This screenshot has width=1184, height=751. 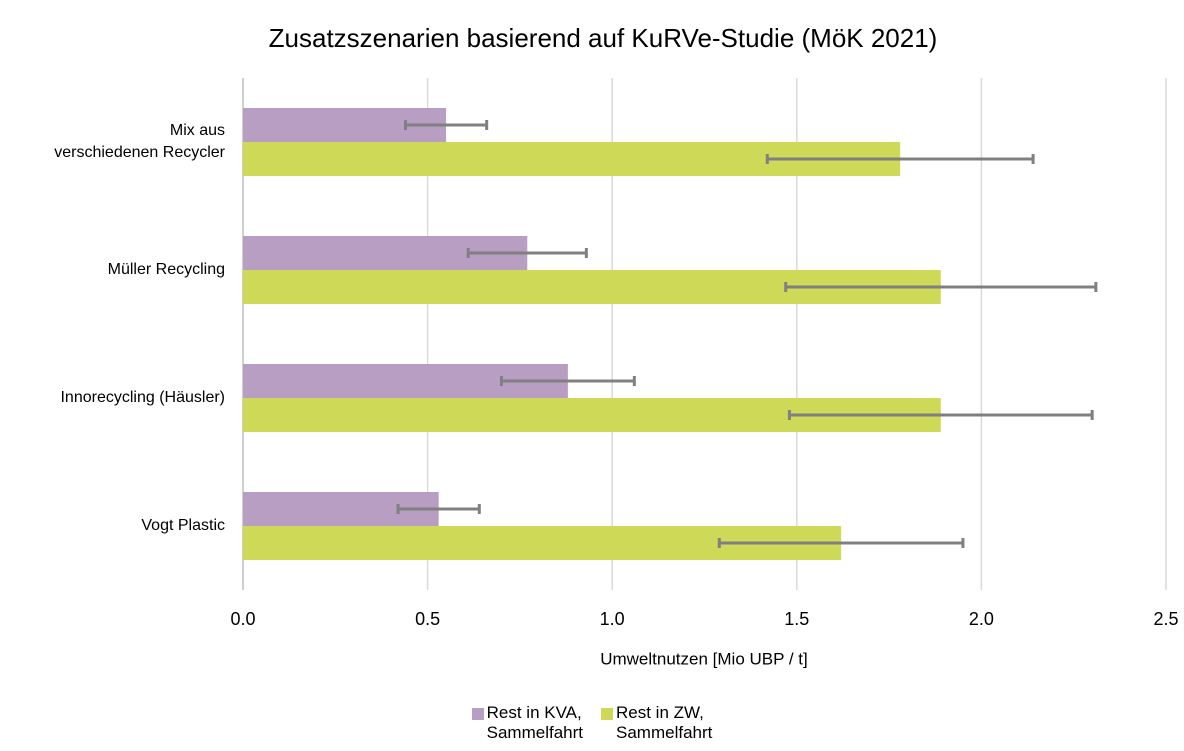 I want to click on legend-label: Rest in ZW, Sammelfahrt, so click(x=664, y=722).